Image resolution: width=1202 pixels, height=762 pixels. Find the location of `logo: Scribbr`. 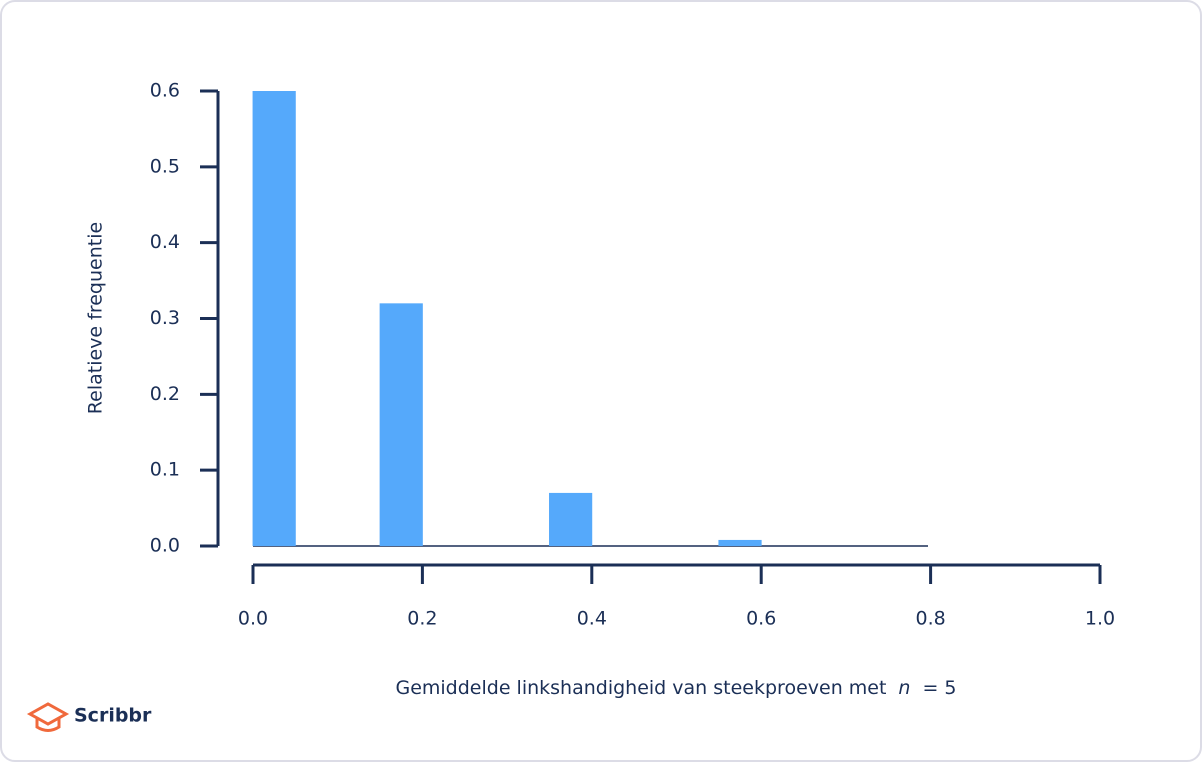

logo: Scribbr is located at coordinates (89, 717).